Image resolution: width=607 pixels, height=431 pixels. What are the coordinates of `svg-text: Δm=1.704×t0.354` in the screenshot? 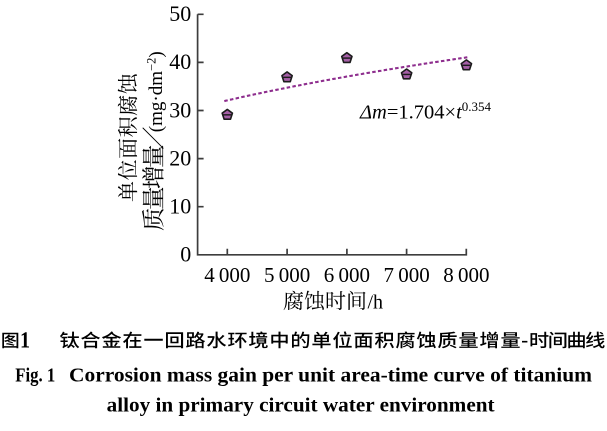 It's located at (425, 111).